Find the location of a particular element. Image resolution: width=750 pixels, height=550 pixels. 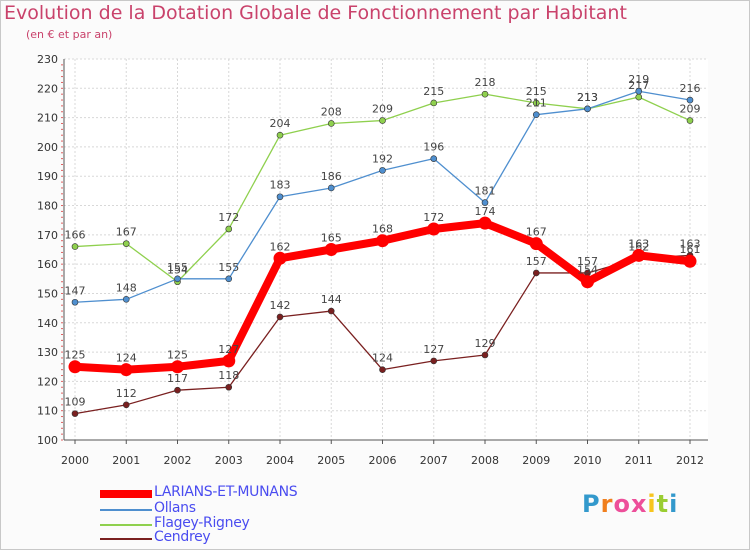

x-tick-label: 2001 is located at coordinates (126, 460).